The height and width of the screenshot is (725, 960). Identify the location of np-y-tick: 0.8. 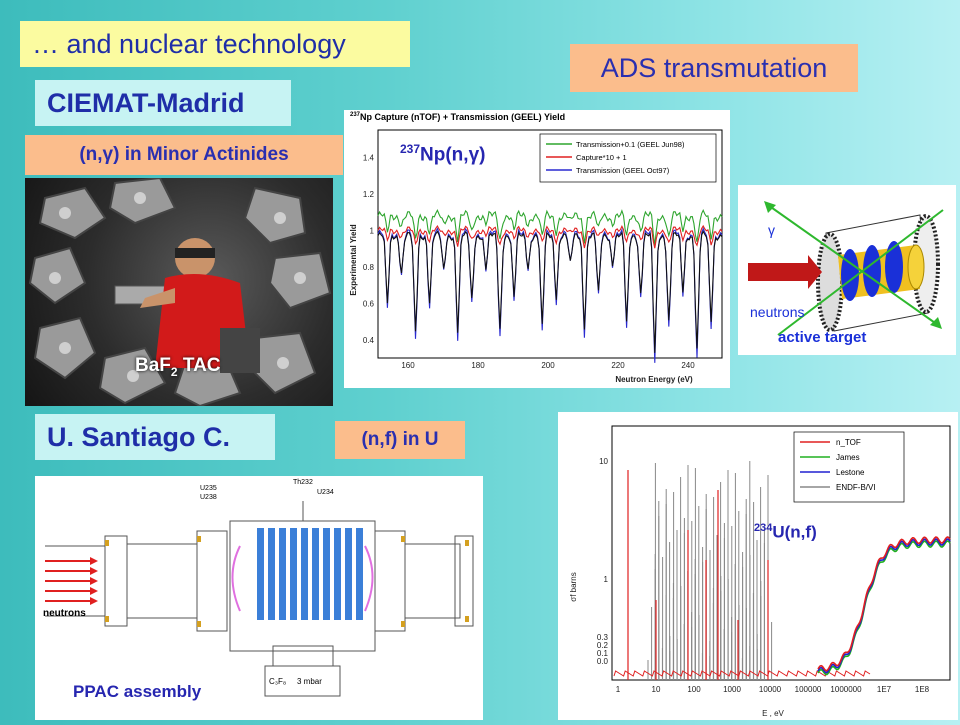
(369, 267).